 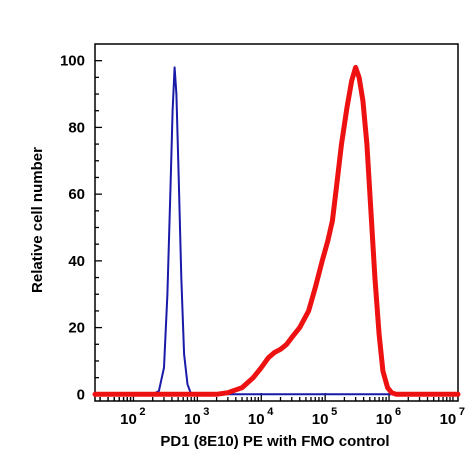 What do you see at coordinates (462, 412) in the screenshot?
I see `x-tick-exponent: 7` at bounding box center [462, 412].